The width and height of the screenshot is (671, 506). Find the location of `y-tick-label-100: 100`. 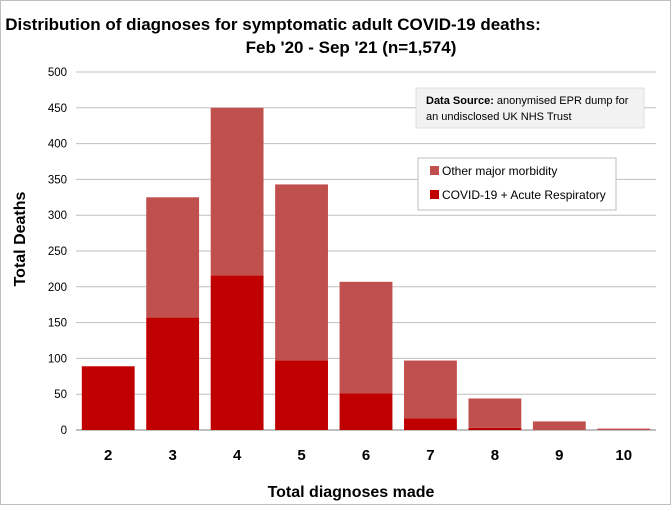

y-tick-label-100: 100 is located at coordinates (57, 359).